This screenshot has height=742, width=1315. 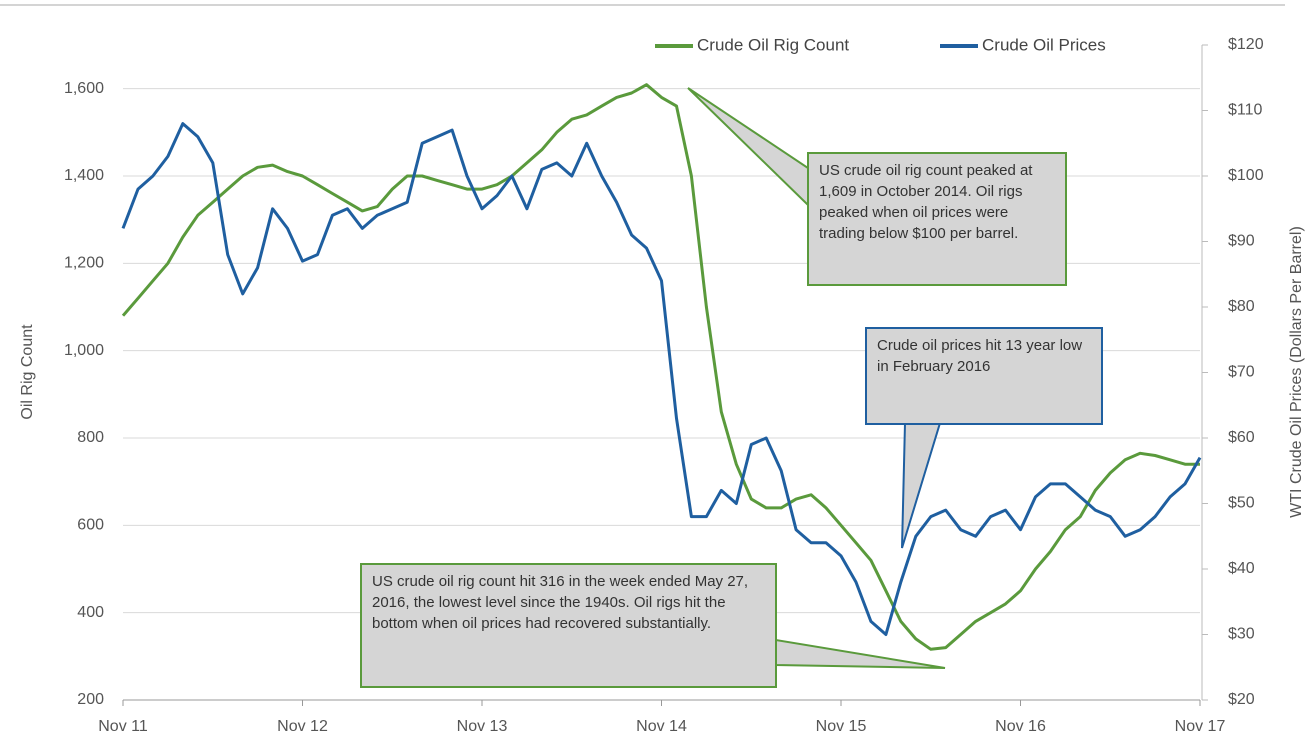 What do you see at coordinates (90, 437) in the screenshot?
I see `y-tick-label: 800` at bounding box center [90, 437].